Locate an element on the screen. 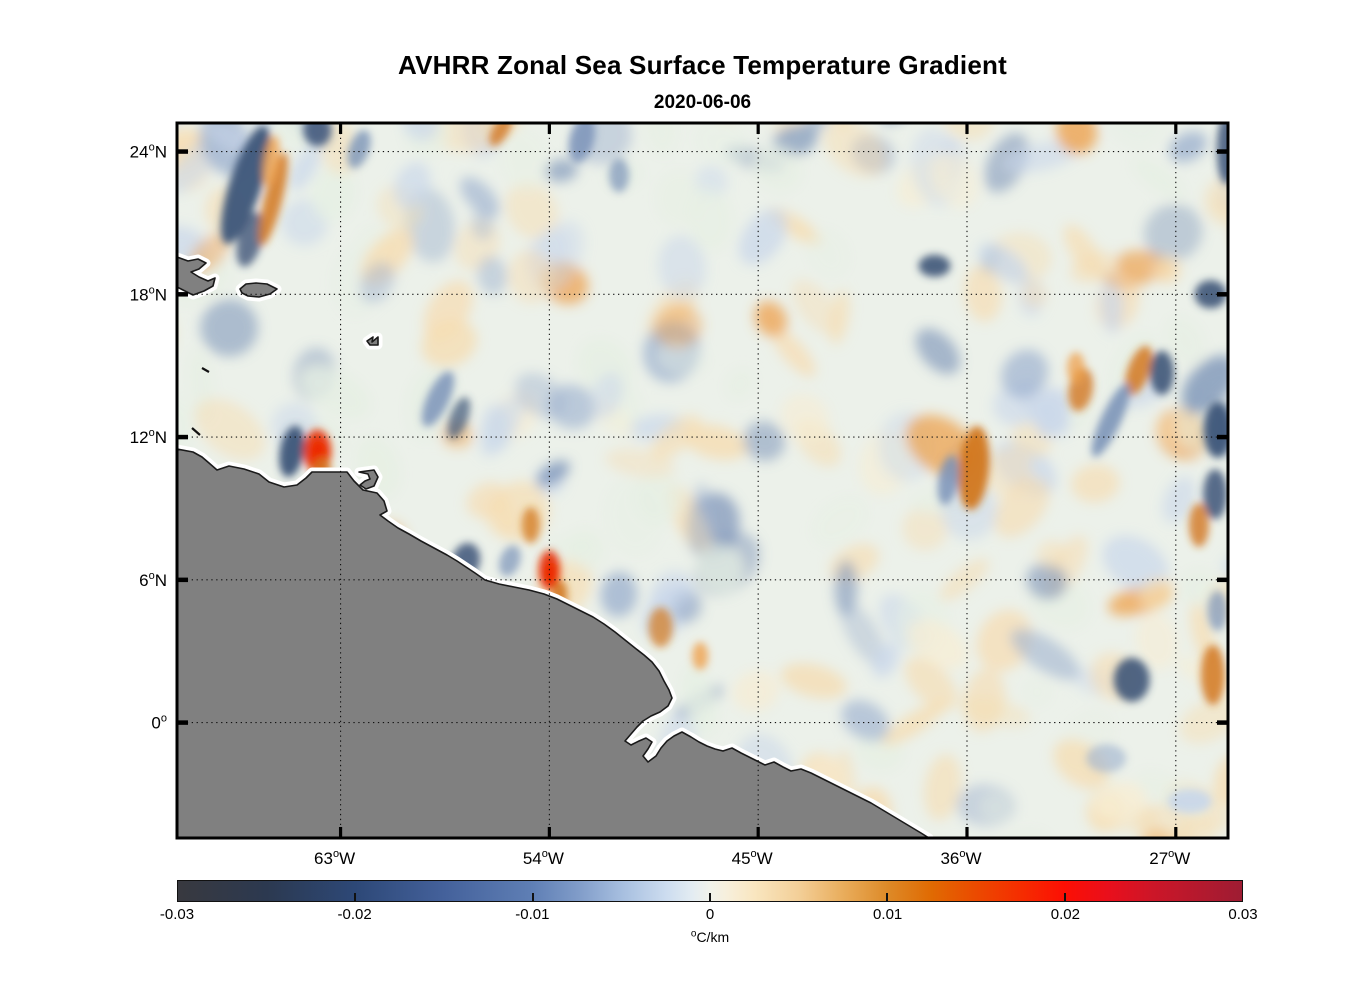 The image size is (1356, 1000). colorbar-tick-label: 0.01 is located at coordinates (888, 914).